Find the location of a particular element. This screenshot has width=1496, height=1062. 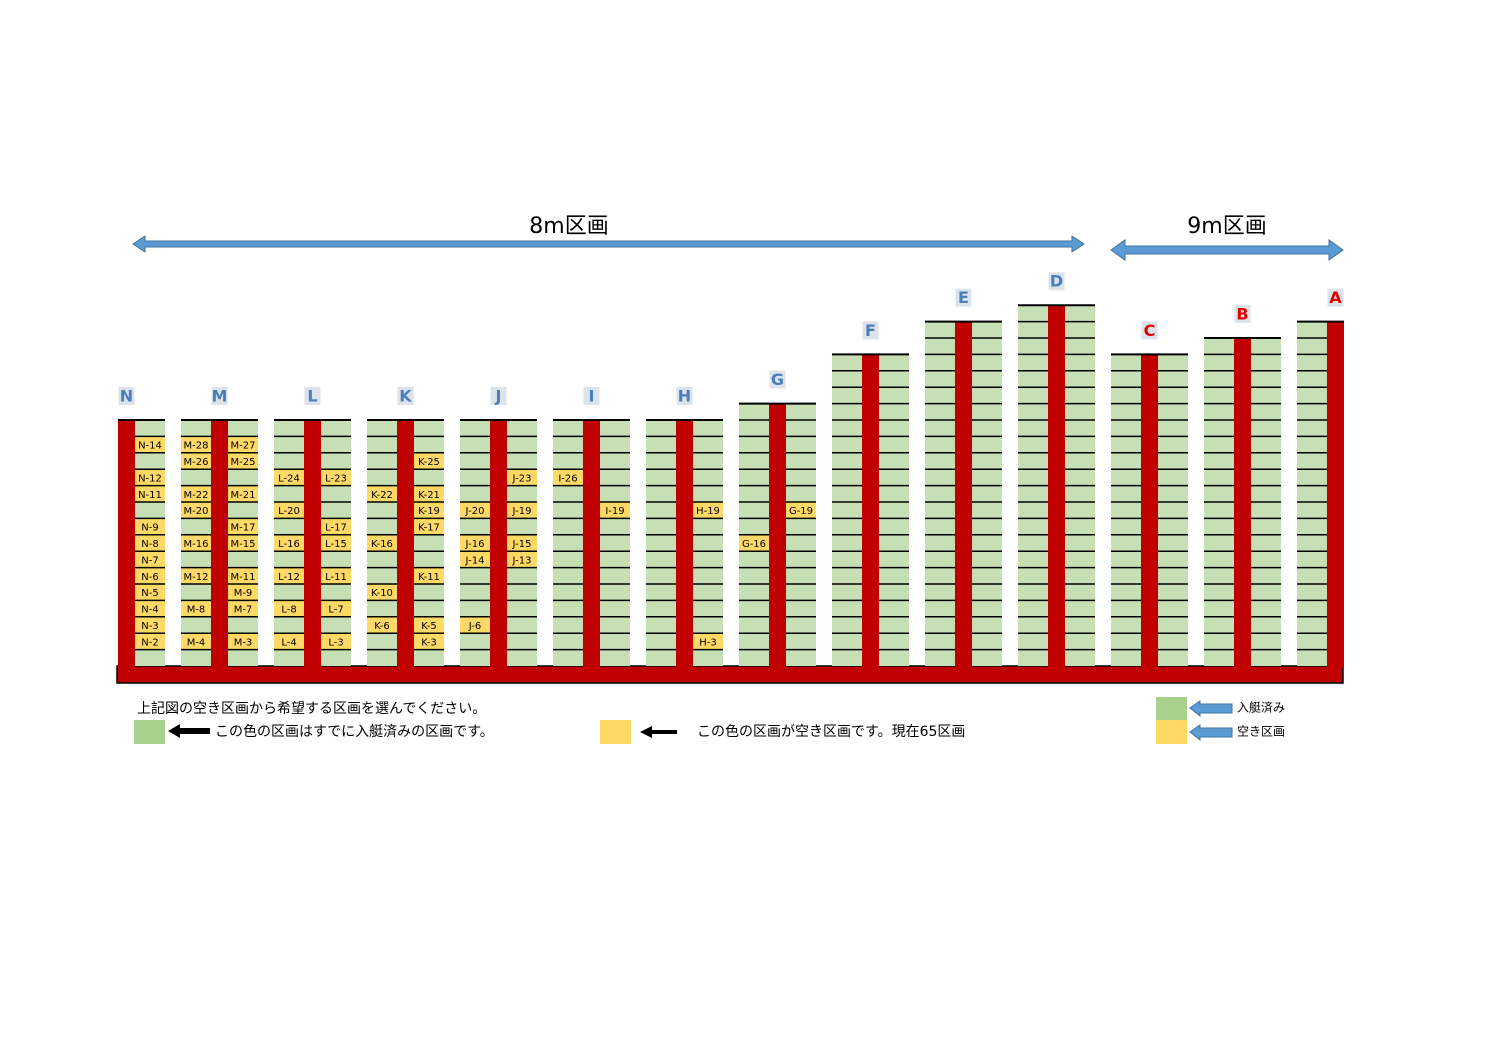

berth-label: L-20 is located at coordinates (289, 511).